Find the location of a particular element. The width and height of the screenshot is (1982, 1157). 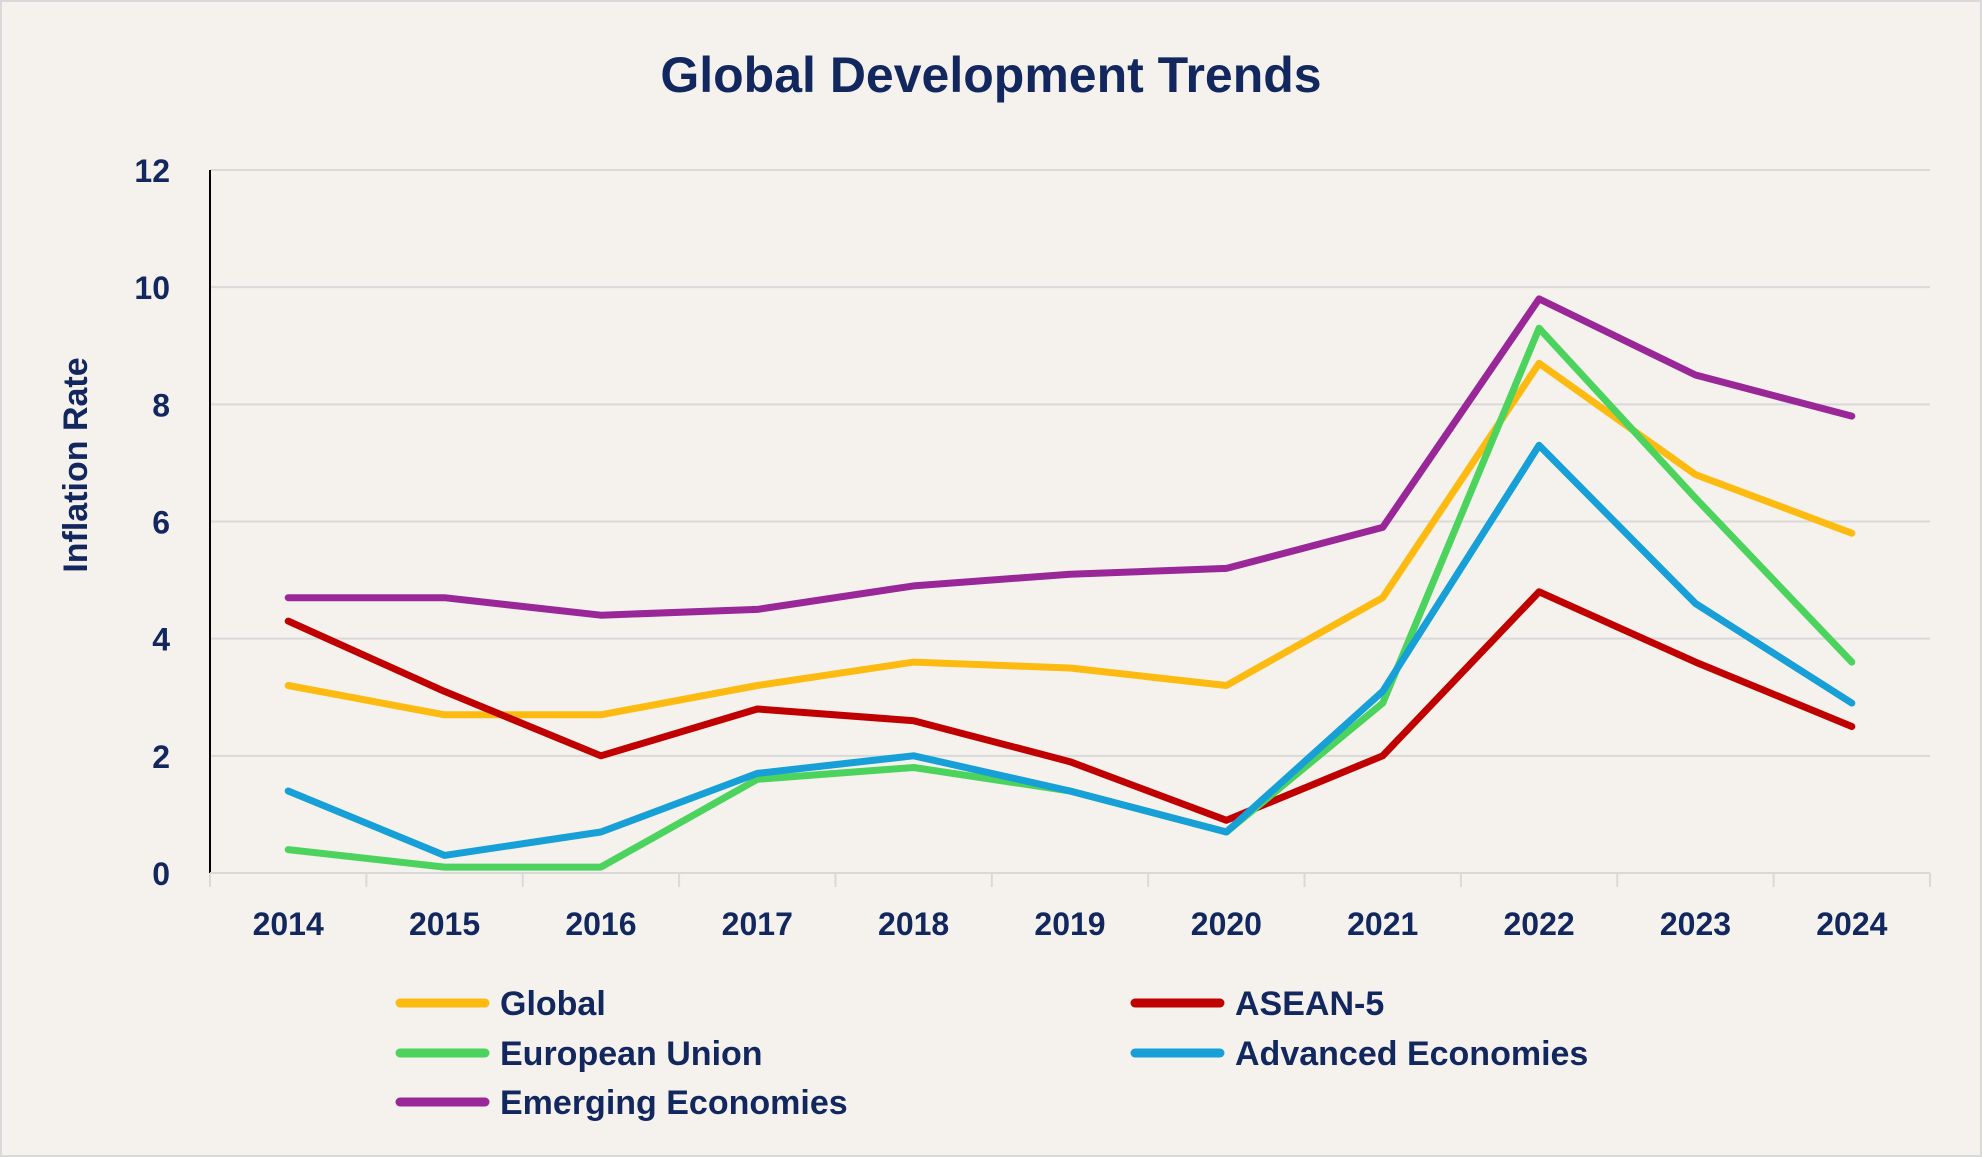

legend-label: Emerging Economies is located at coordinates (674, 1103).